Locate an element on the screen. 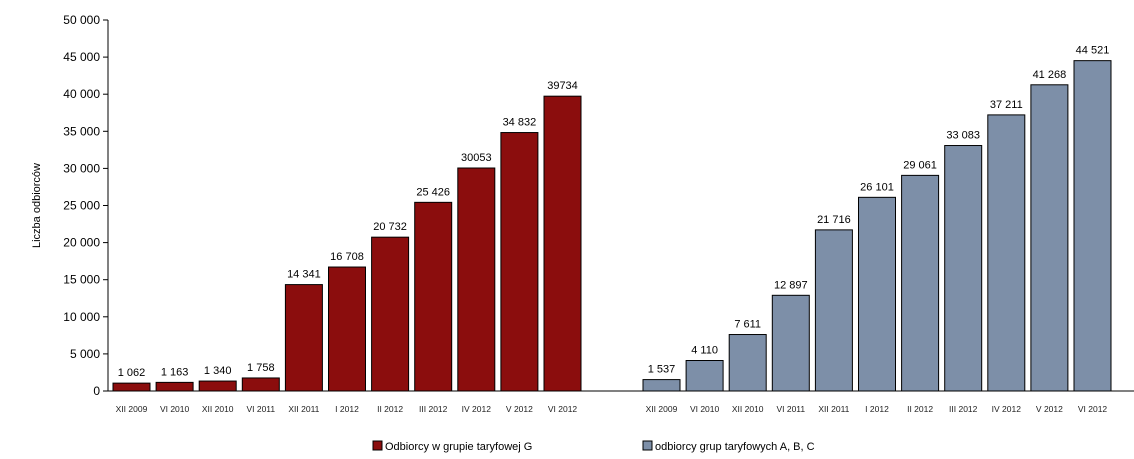 The image size is (1134, 459). bar-value-label: 39734 is located at coordinates (562, 86).